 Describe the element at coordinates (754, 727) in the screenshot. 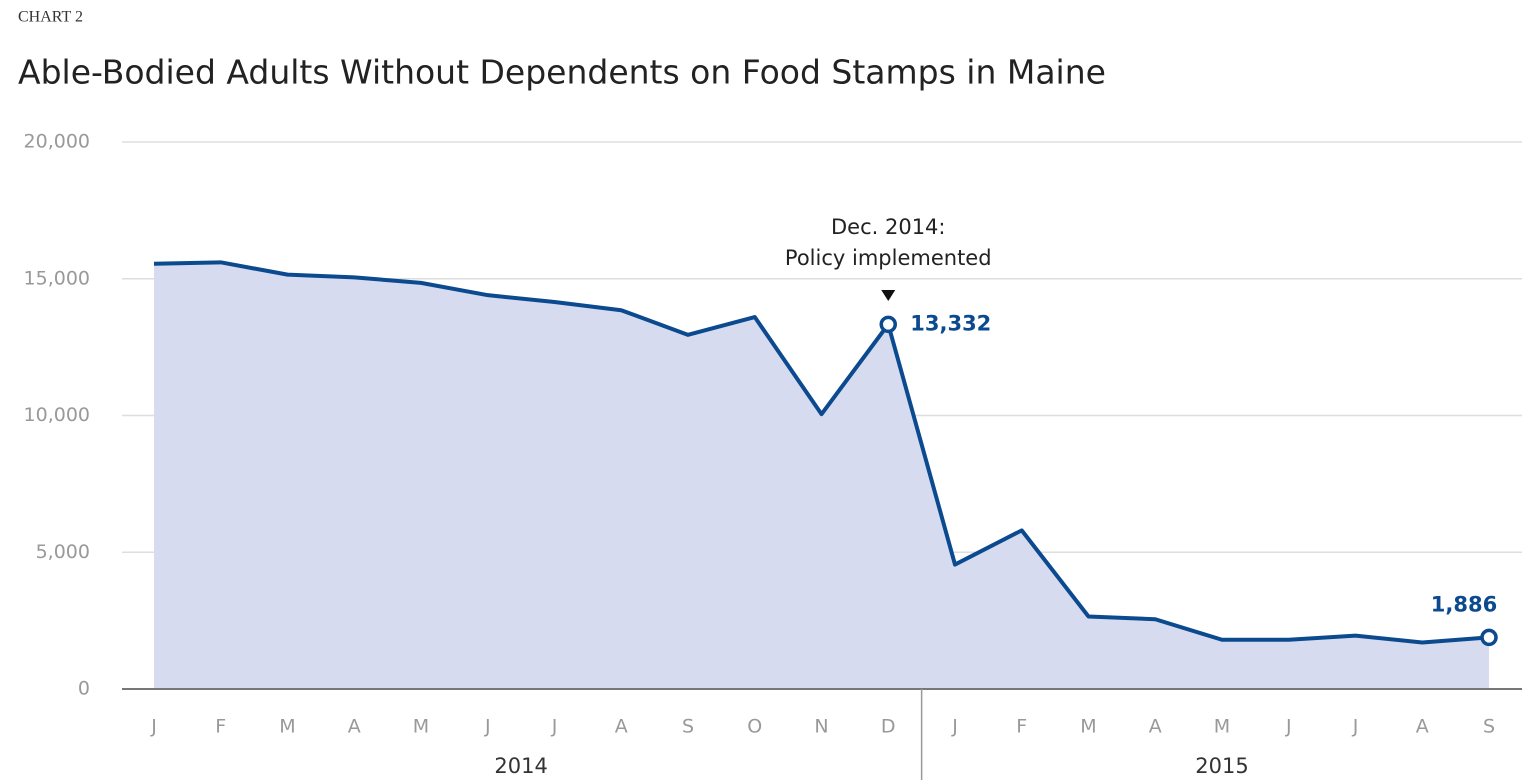

I see `x-tick-label: O` at that location.